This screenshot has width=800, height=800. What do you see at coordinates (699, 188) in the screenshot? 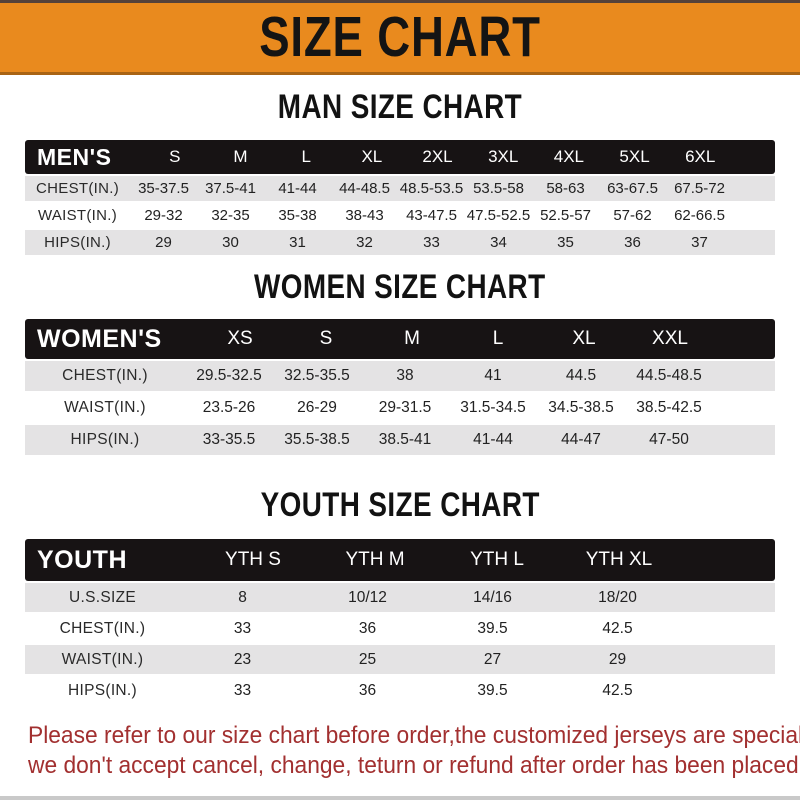
I see `measurement-value: 67.5-72` at bounding box center [699, 188].